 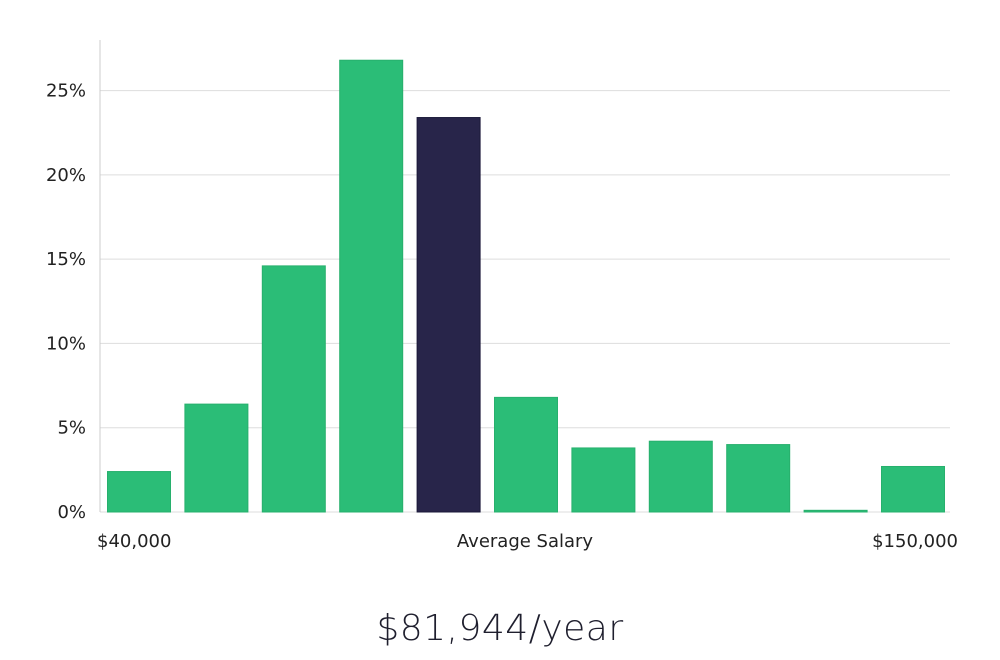 I want to click on bar-average-salary, so click(x=448, y=315).